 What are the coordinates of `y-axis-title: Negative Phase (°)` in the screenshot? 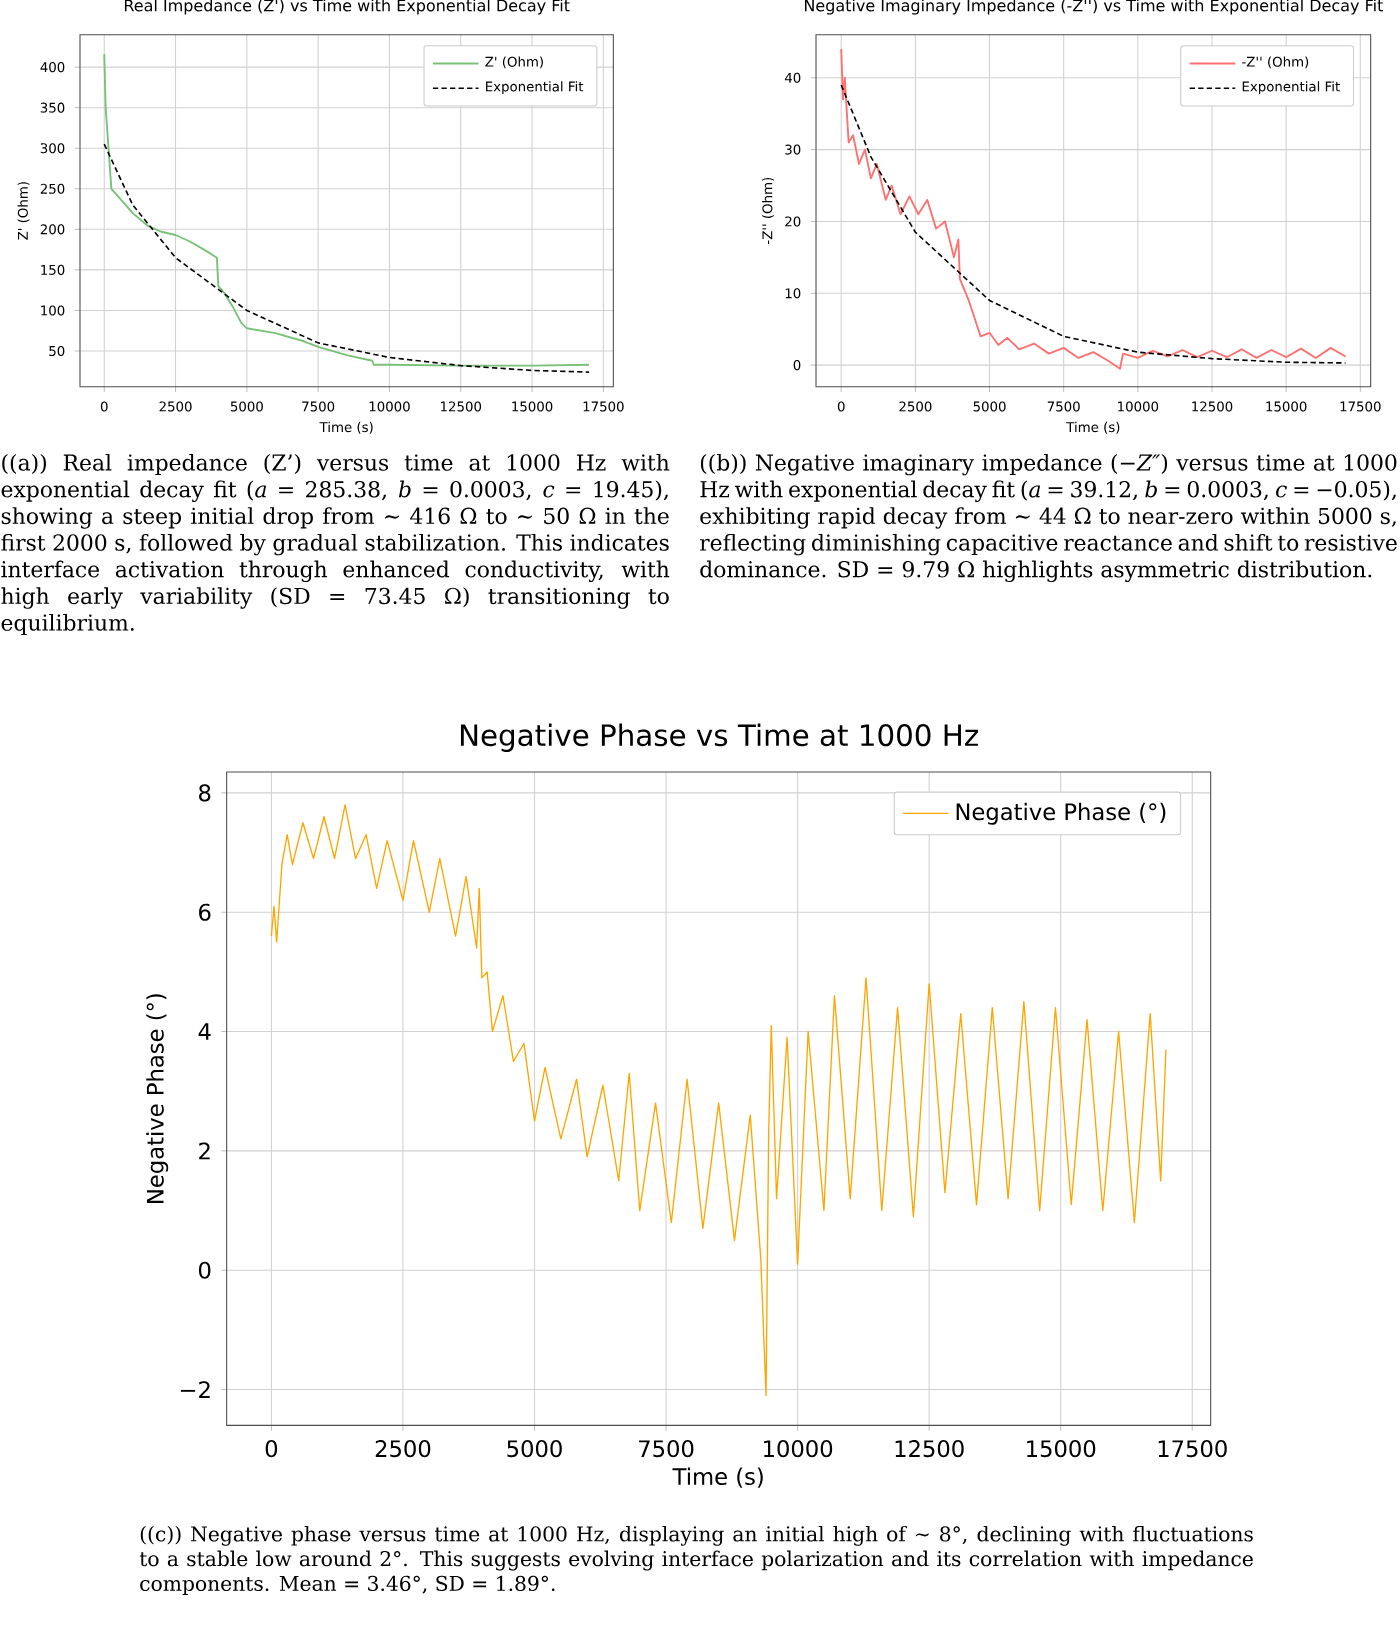 It's located at (157, 1098).